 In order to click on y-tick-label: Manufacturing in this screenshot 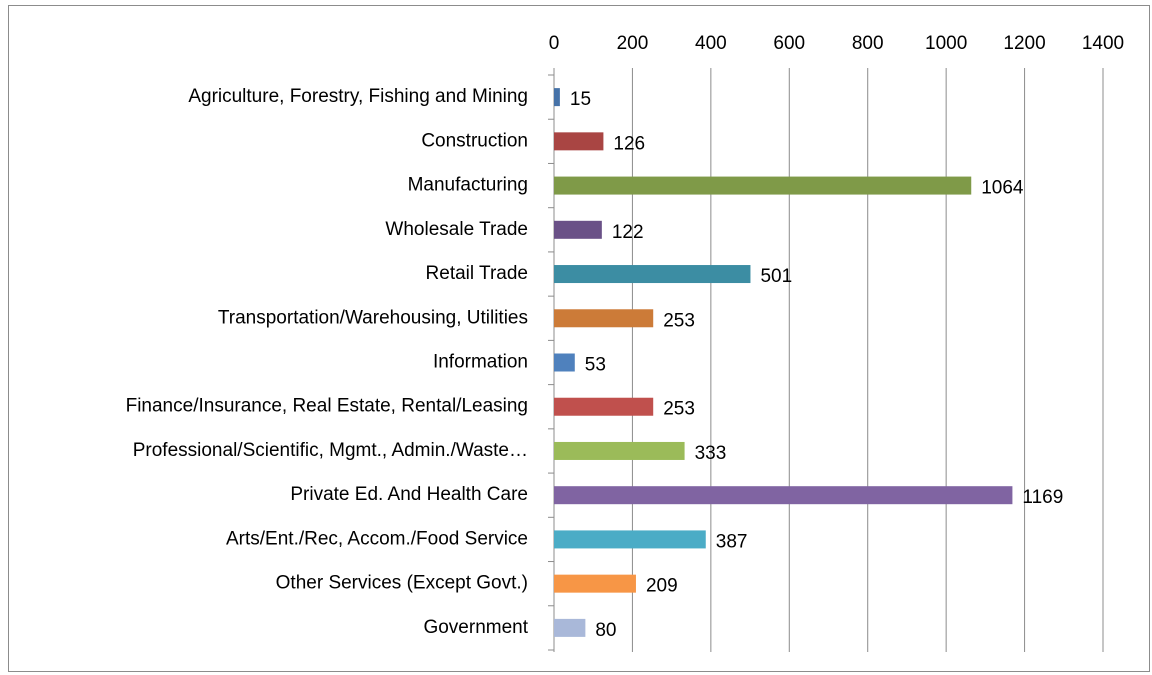, I will do `click(468, 185)`.